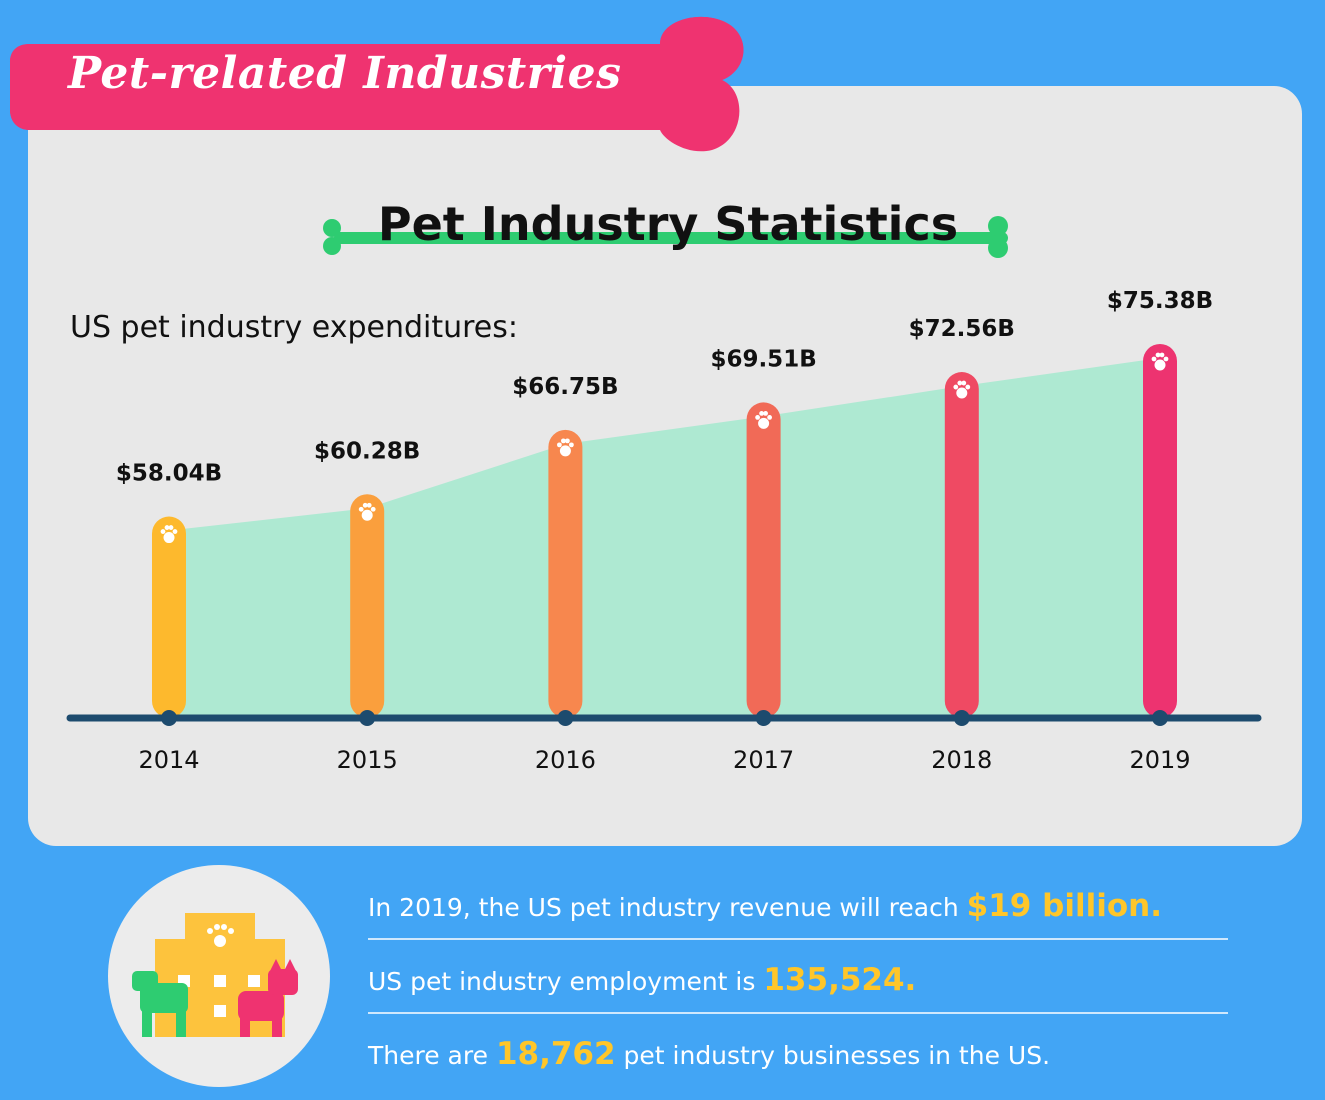  I want to click on chart-subtitle: US pet industry expenditures:, so click(294, 327).